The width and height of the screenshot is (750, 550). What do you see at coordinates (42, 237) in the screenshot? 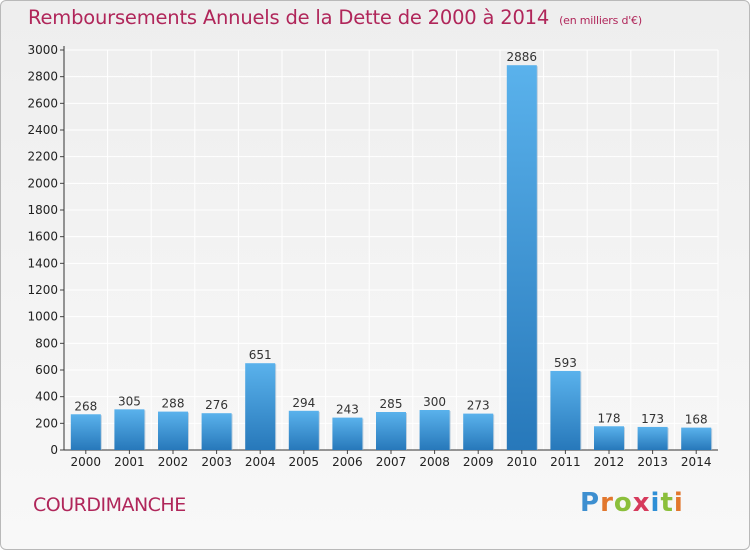
I see `y-tick-label: 1600` at bounding box center [42, 237].